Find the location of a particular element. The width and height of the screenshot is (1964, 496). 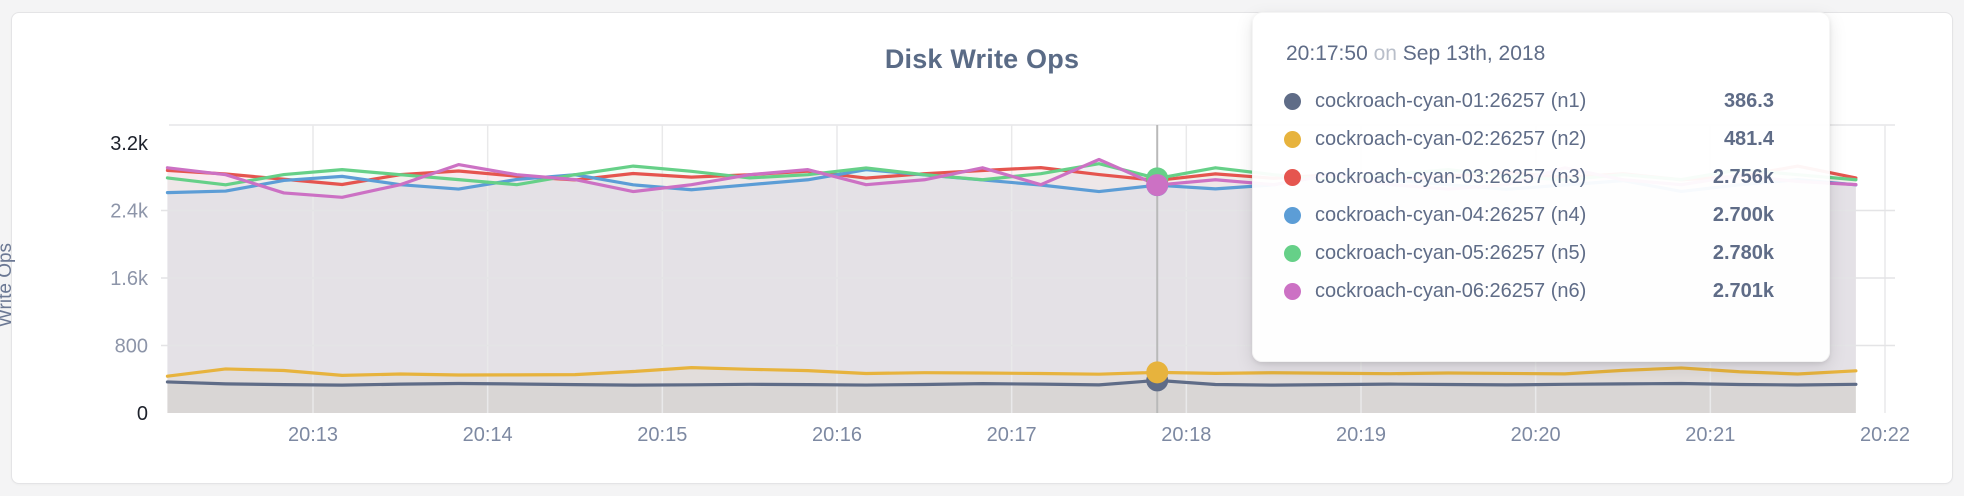

y-tick-label: 800 is located at coordinates (131, 346).